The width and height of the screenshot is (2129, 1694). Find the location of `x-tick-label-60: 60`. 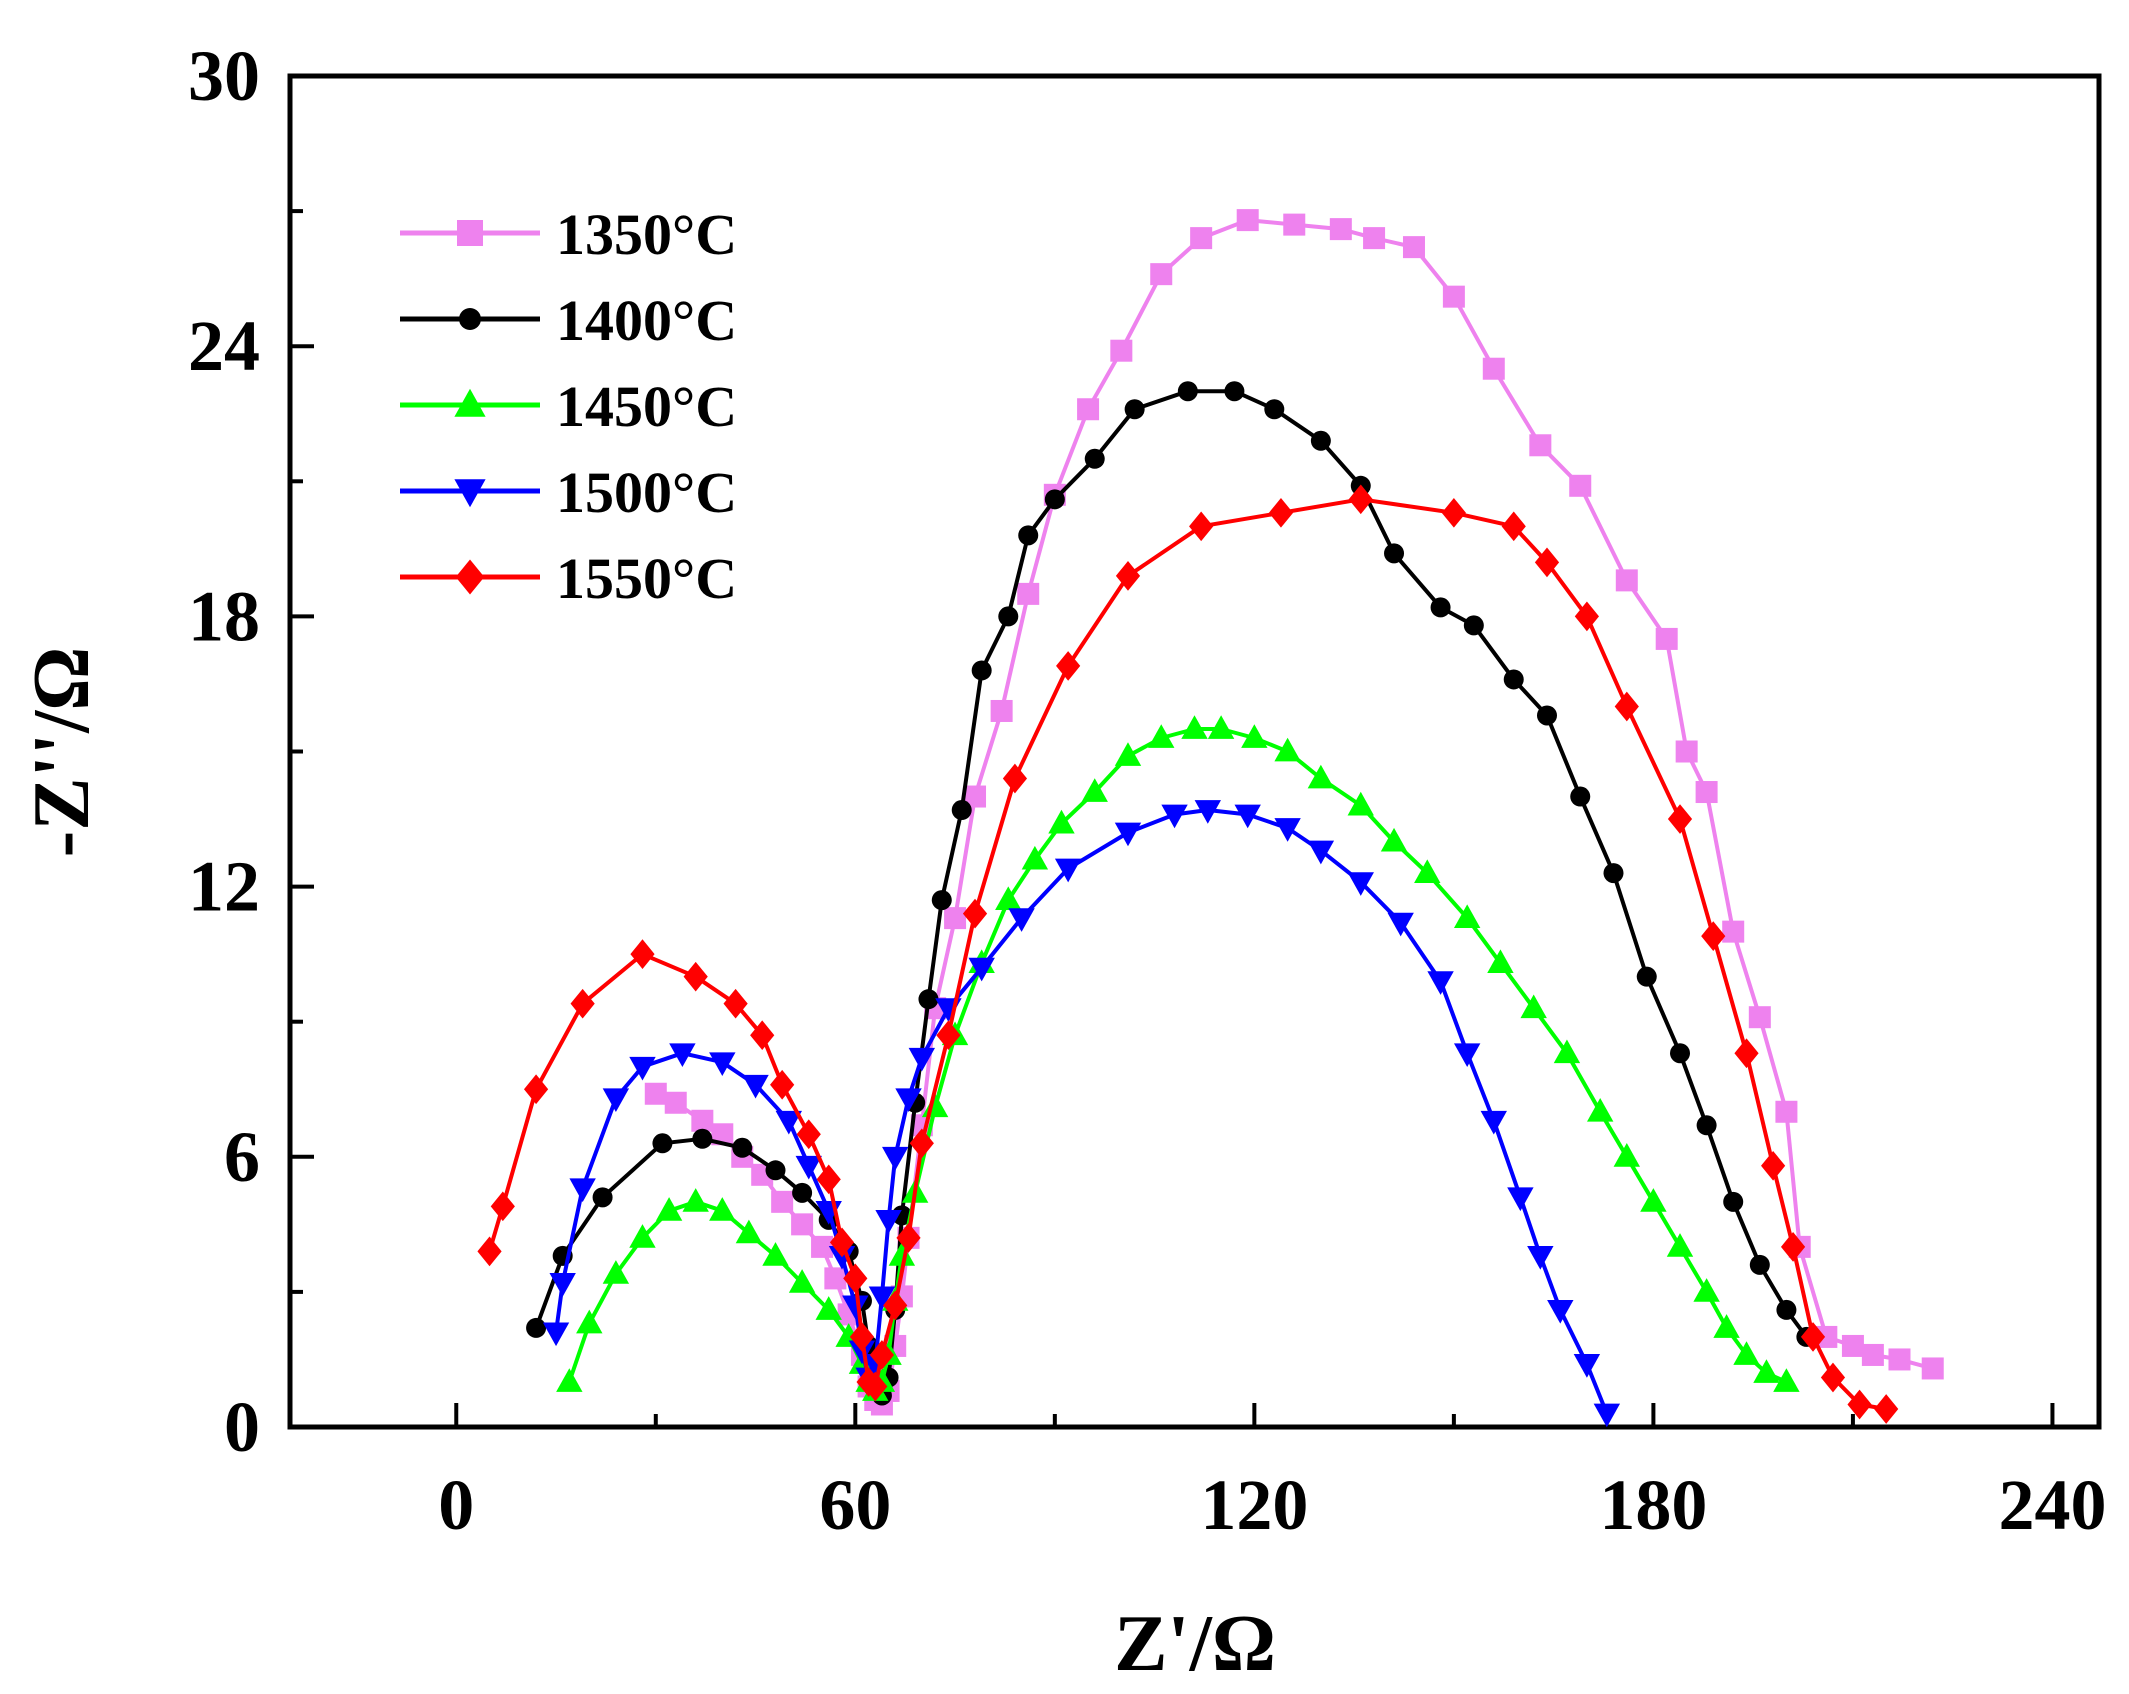

x-tick-label-60: 60 is located at coordinates (855, 1505).